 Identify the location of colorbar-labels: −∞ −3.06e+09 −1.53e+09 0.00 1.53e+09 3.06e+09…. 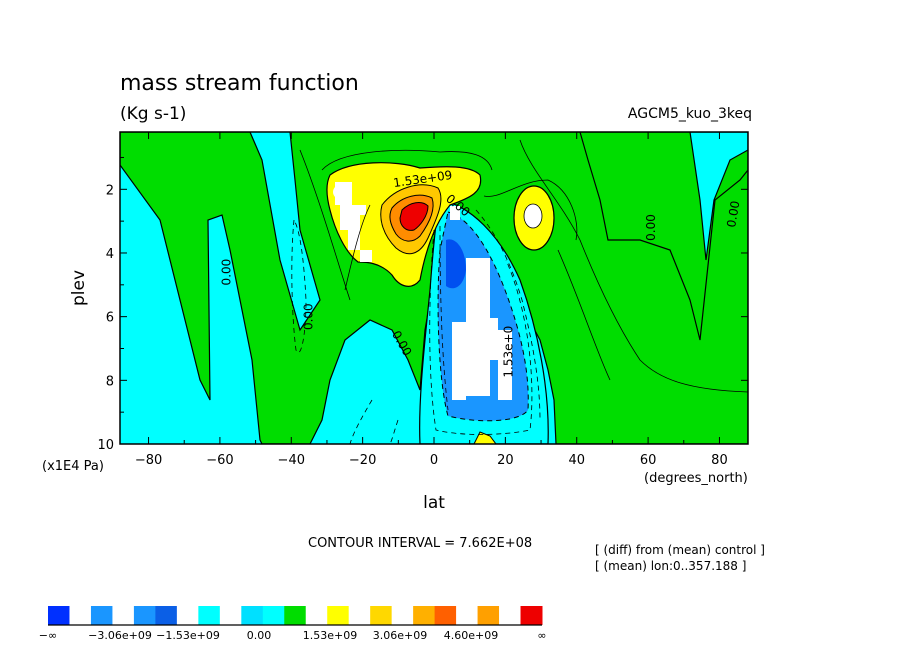
(293, 635).